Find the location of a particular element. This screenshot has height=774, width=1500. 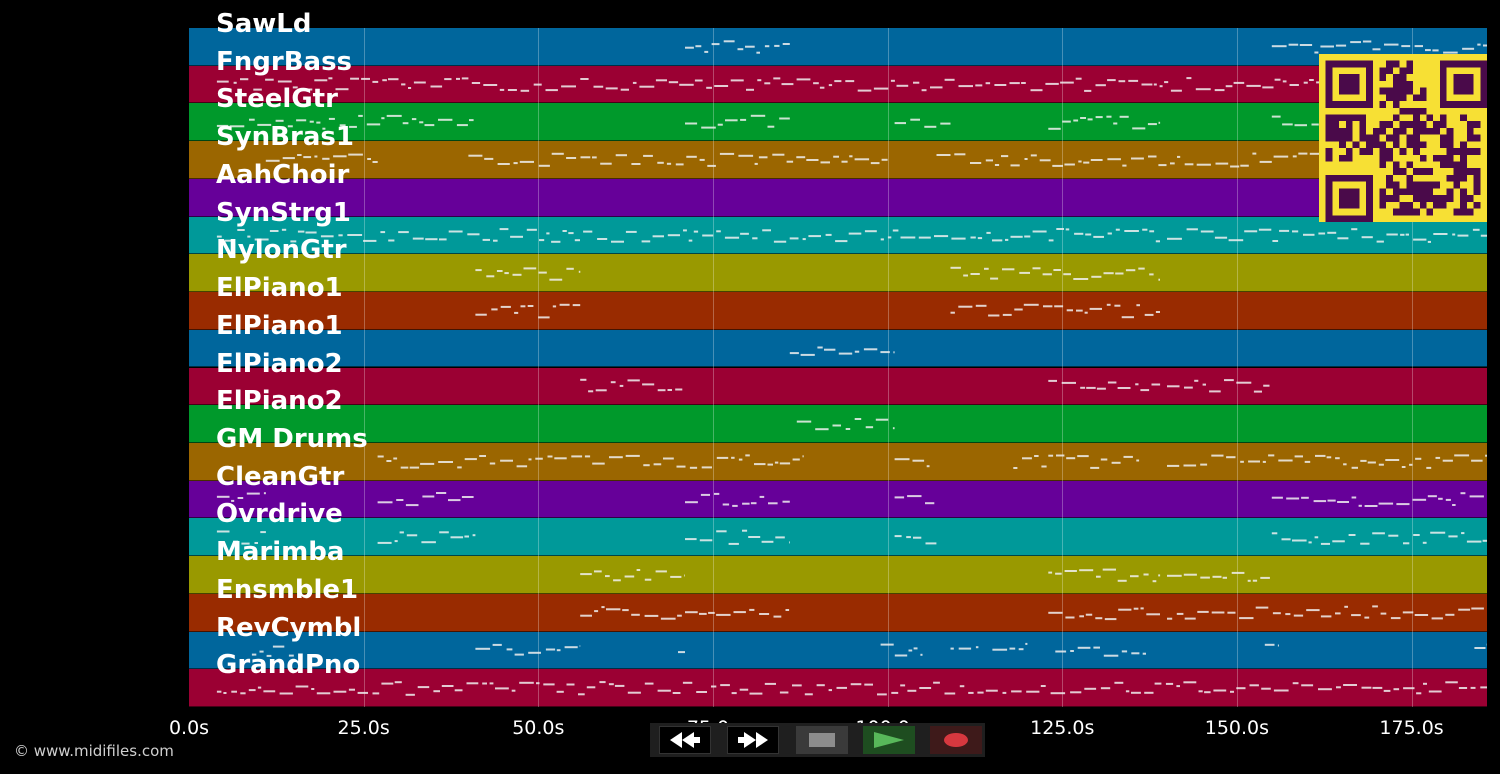

track-label: Ovrdrive is located at coordinates (279, 514).